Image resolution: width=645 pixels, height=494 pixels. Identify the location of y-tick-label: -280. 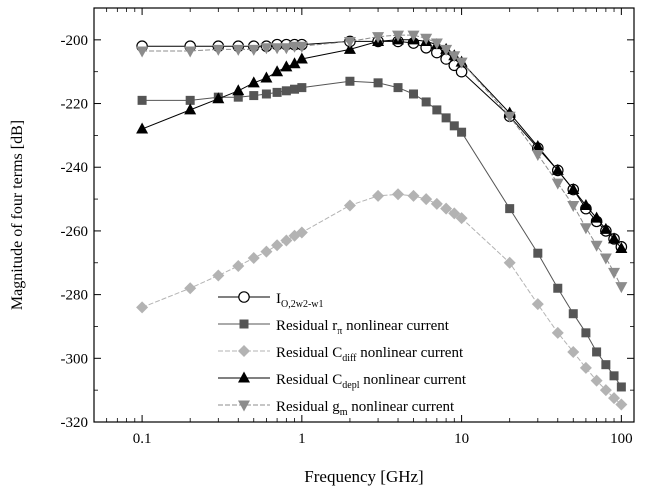
(75, 296).